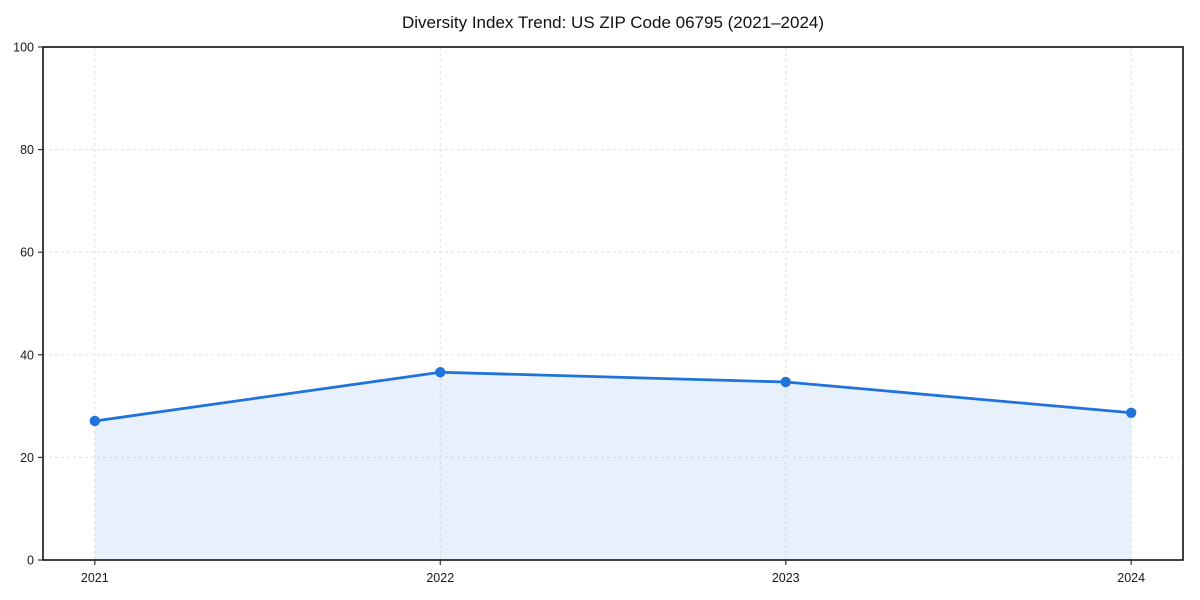 Image resolution: width=1200 pixels, height=600 pixels. I want to click on y-tick-label: 80, so click(27, 150).